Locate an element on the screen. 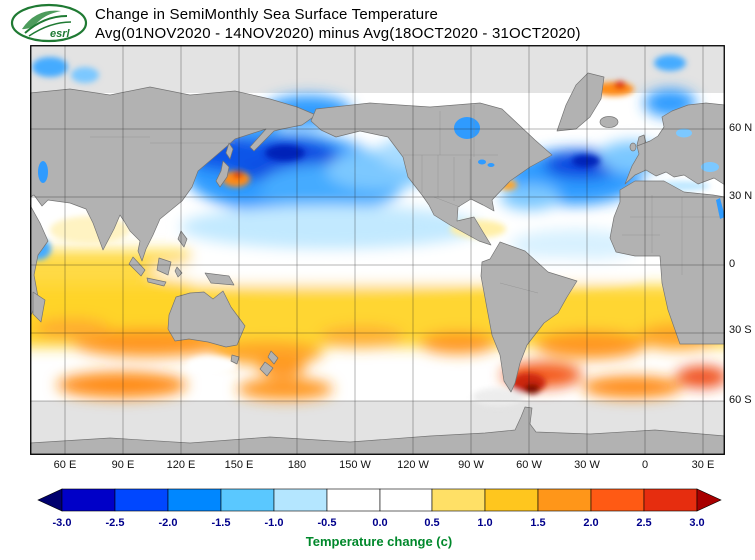 The image size is (755, 560). lon-label: 180 is located at coordinates (297, 465).